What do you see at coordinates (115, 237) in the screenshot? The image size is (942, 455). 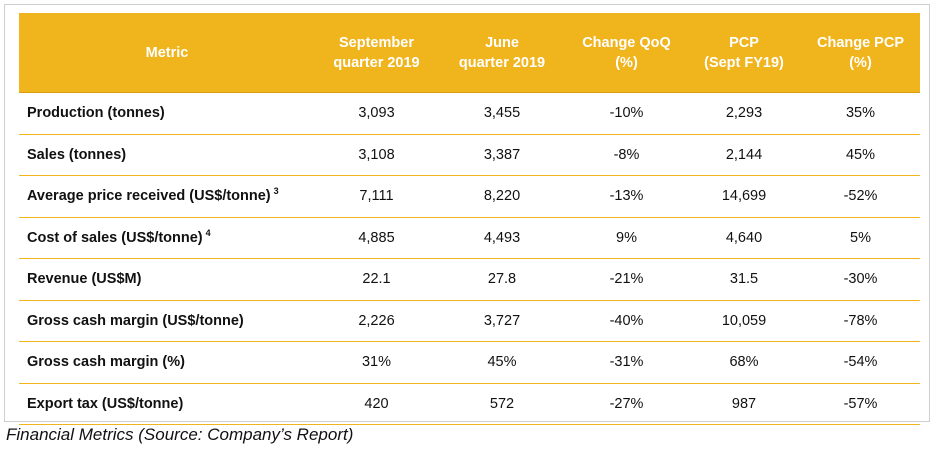 I see `metric-label: Cost of sales (US$/tonne)` at bounding box center [115, 237].